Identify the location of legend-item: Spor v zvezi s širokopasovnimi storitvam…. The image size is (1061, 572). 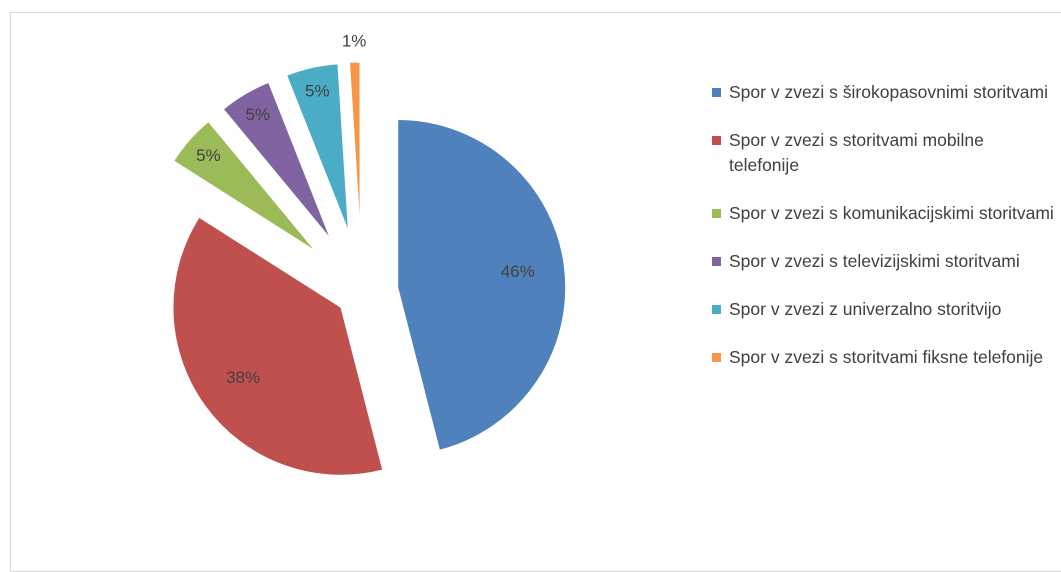
(884, 92).